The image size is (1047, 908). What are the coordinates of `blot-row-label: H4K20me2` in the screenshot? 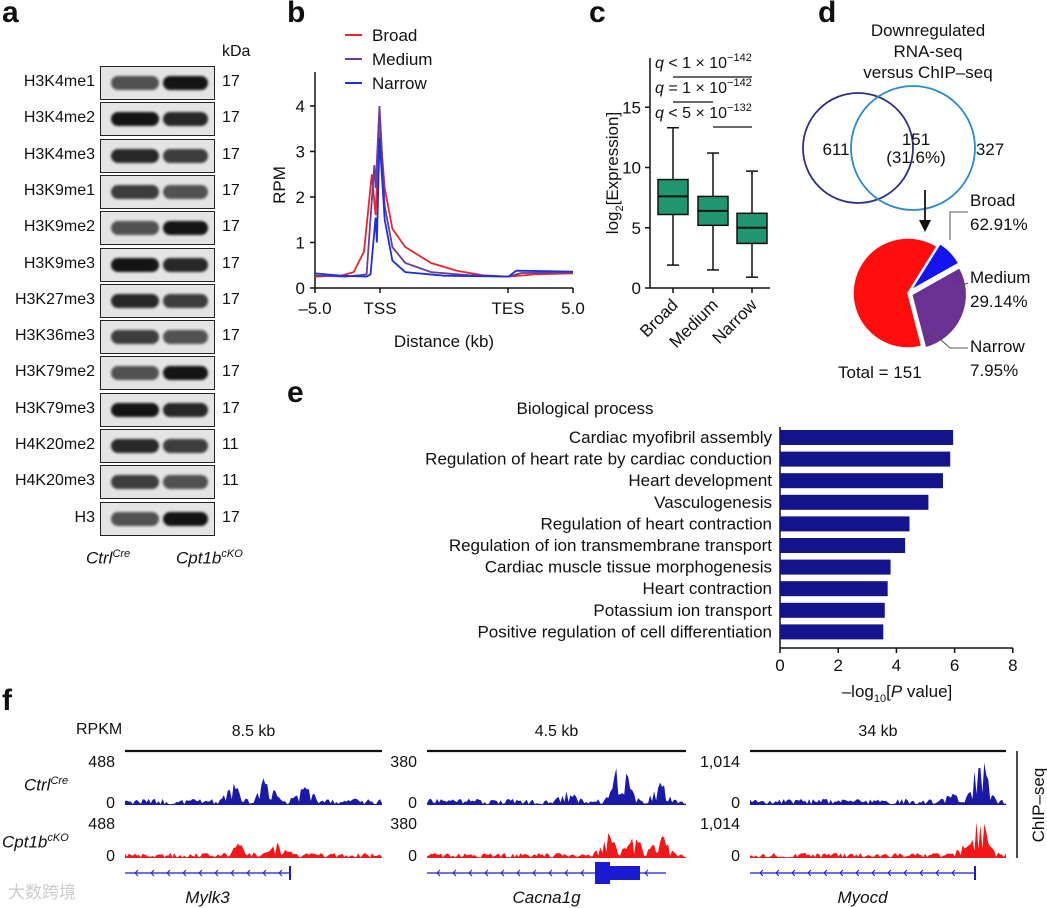 It's located at (54, 444).